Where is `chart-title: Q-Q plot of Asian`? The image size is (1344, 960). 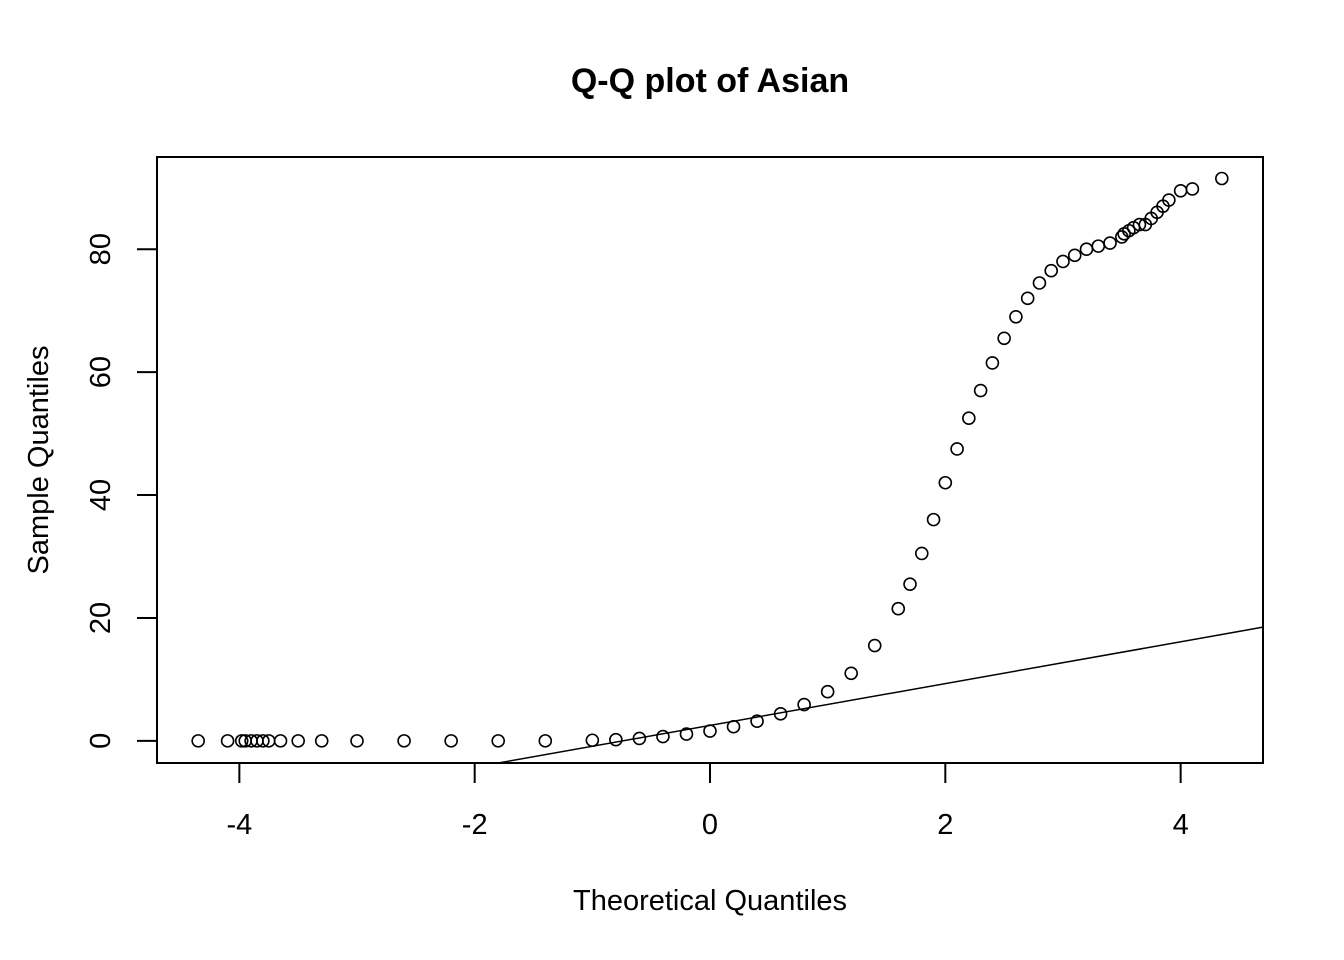
chart-title: Q-Q plot of Asian is located at coordinates (710, 81).